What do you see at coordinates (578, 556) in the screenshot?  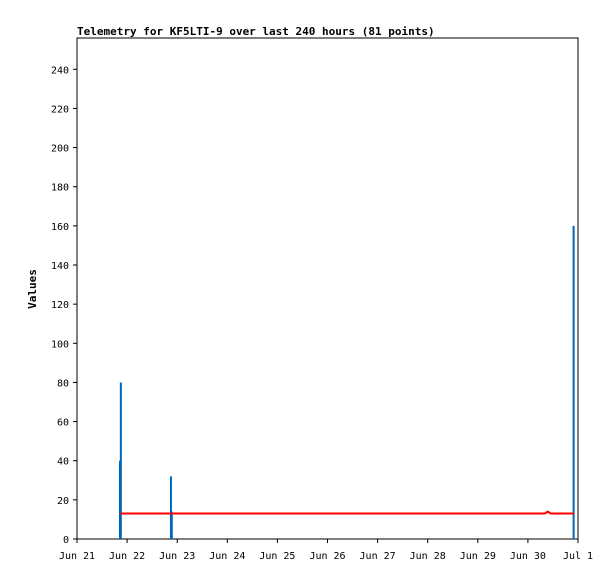 I see `x-tick-label: Jul 1` at bounding box center [578, 556].